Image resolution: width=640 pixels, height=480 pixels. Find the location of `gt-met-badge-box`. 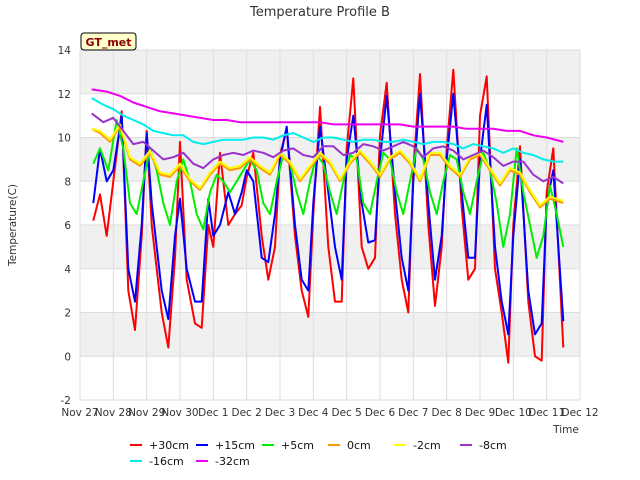

gt-met-badge-box is located at coordinates (108, 41).